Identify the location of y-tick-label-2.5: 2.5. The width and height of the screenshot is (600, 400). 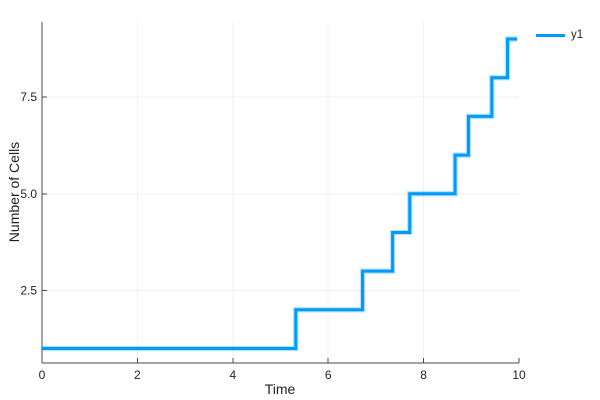
(28, 290).